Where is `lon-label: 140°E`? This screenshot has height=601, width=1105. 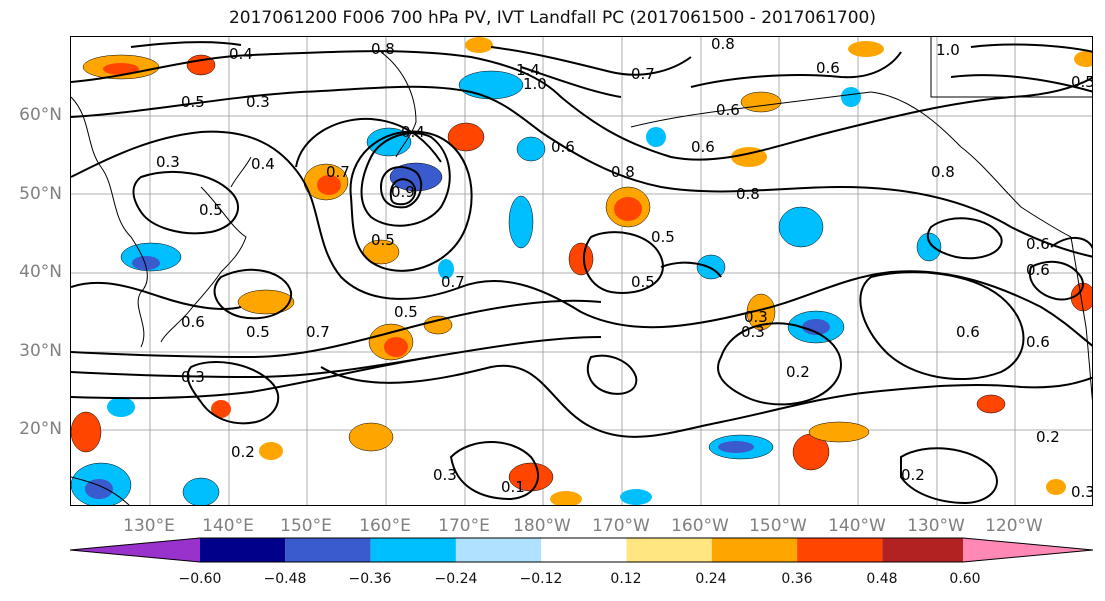
lon-label: 140°E is located at coordinates (228, 526).